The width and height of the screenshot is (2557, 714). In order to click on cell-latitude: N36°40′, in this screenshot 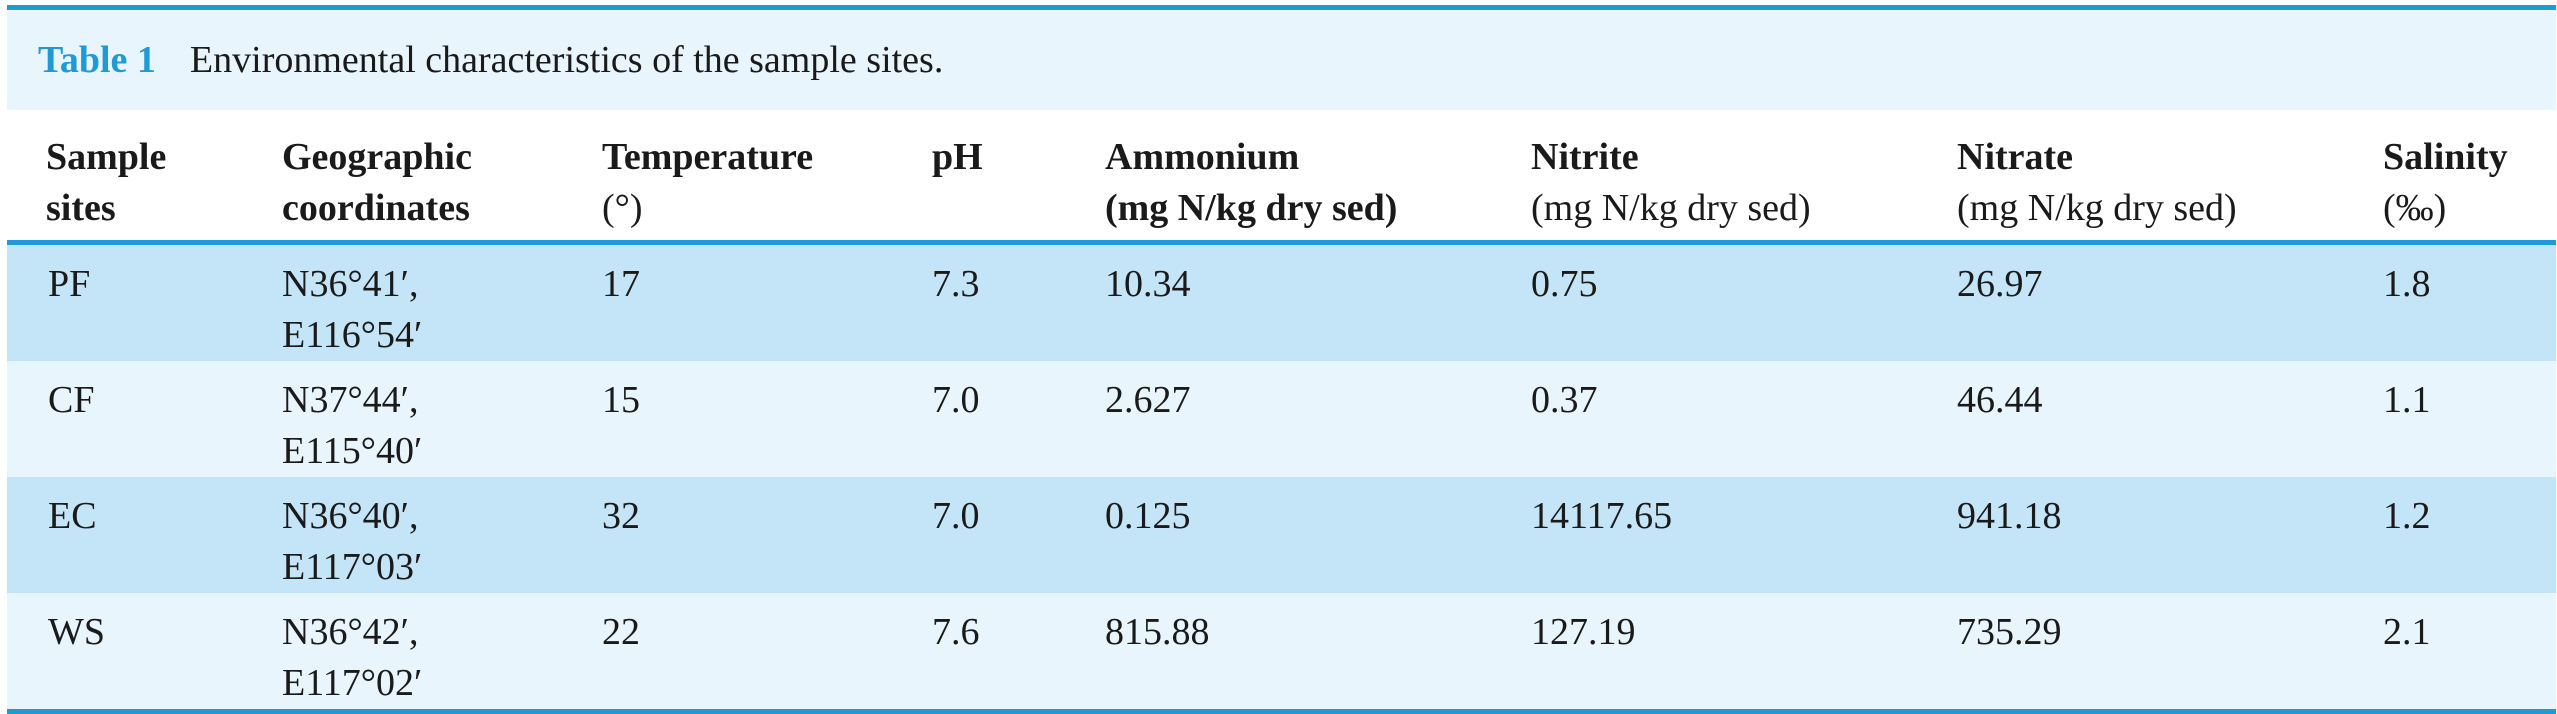, I will do `click(350, 516)`.